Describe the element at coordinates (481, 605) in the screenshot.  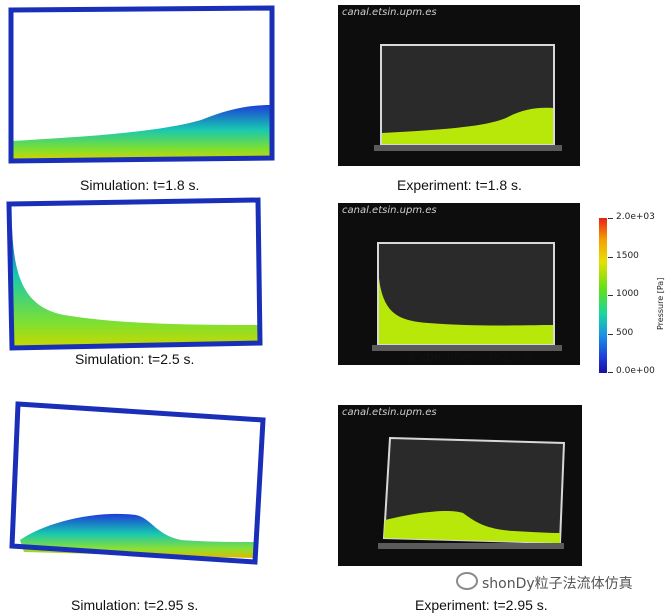
I see `experiment-caption: Experiment: t=2.95 s.` at that location.